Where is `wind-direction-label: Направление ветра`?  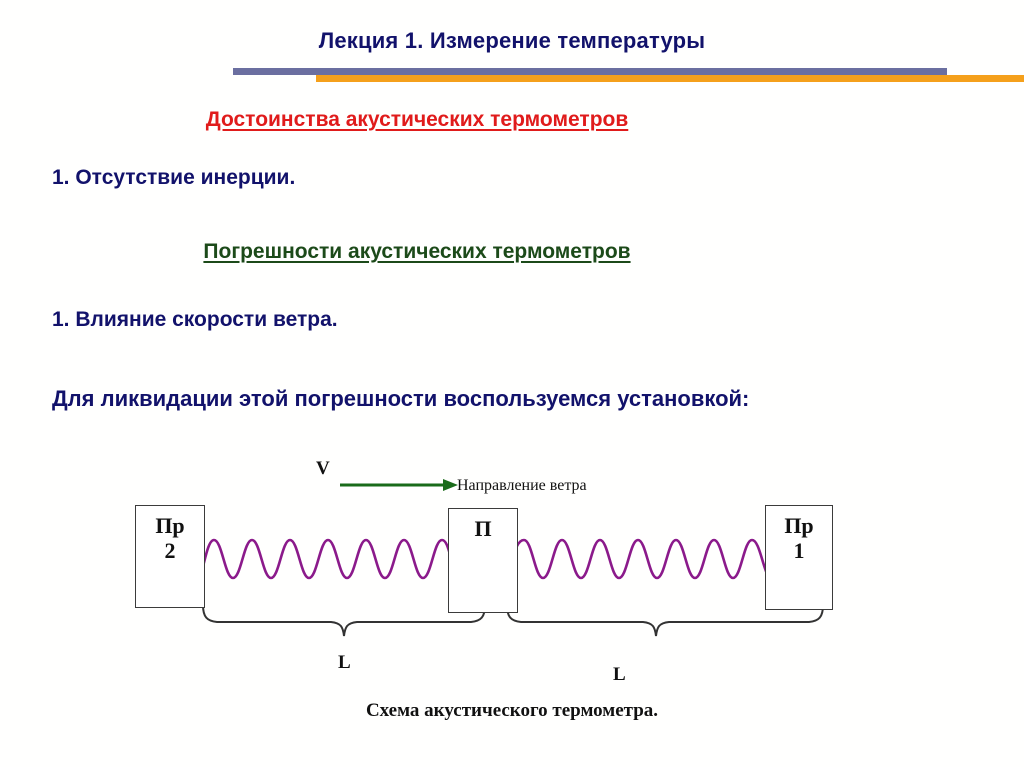
wind-direction-label: Направление ветра is located at coordinates (522, 485).